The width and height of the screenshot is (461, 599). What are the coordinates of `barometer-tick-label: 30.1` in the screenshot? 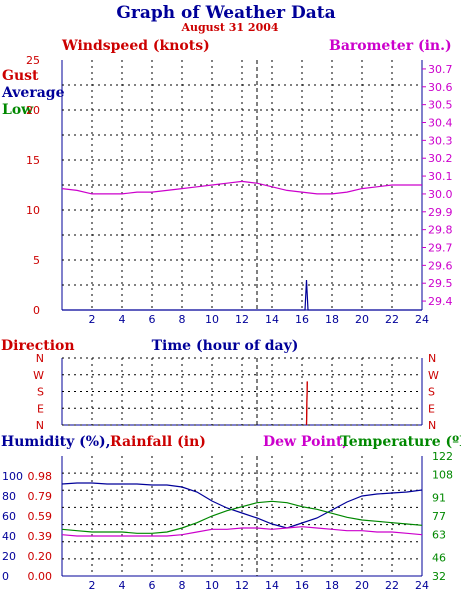 It's located at (440, 176).